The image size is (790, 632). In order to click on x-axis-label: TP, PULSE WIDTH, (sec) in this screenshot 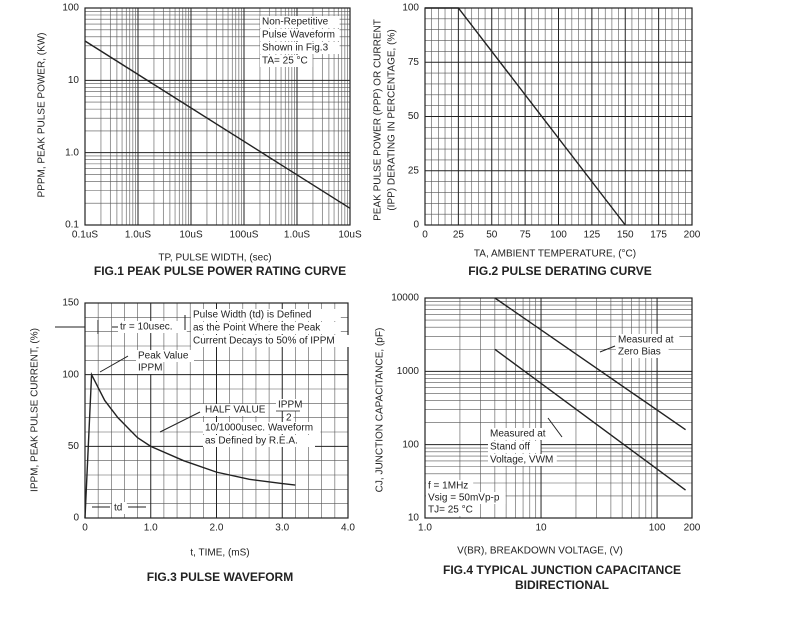, I will do `click(214, 258)`.